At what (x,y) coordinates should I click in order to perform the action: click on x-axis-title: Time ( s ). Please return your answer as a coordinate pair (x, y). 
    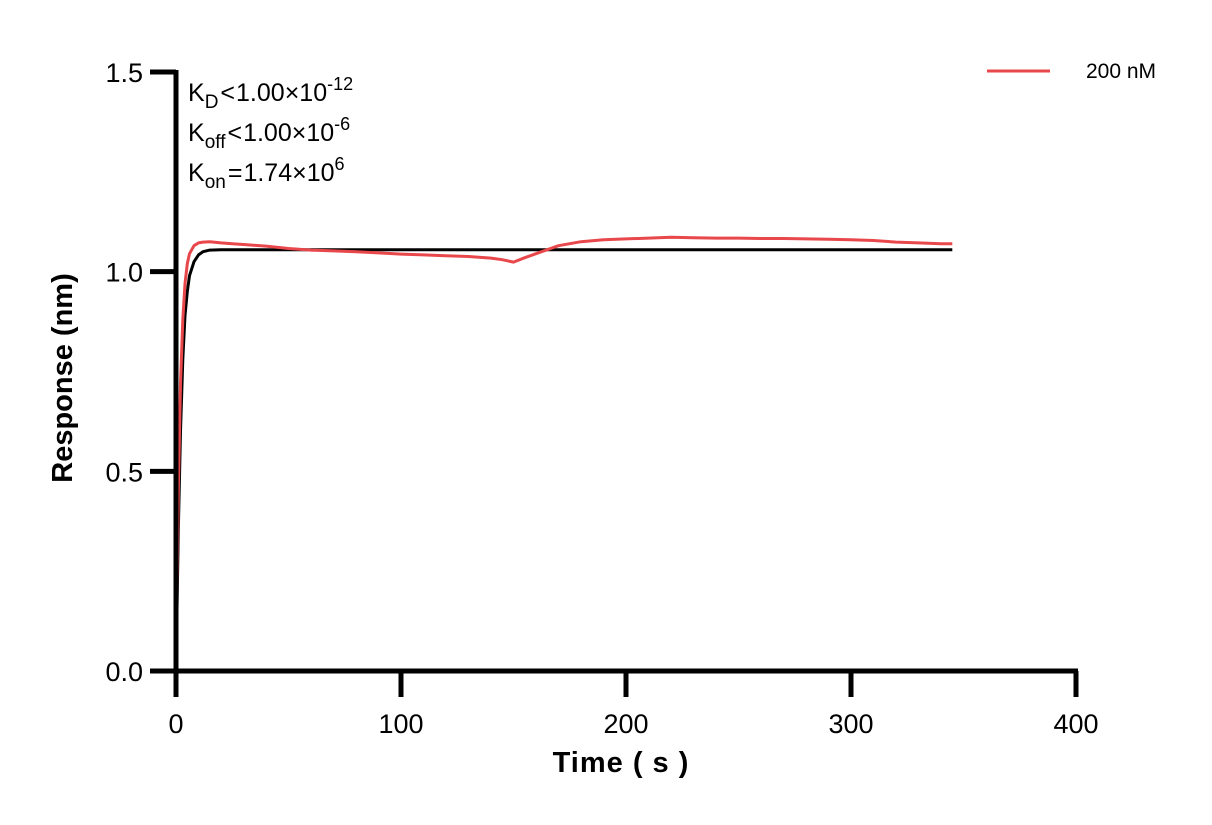
    Looking at the image, I should click on (621, 763).